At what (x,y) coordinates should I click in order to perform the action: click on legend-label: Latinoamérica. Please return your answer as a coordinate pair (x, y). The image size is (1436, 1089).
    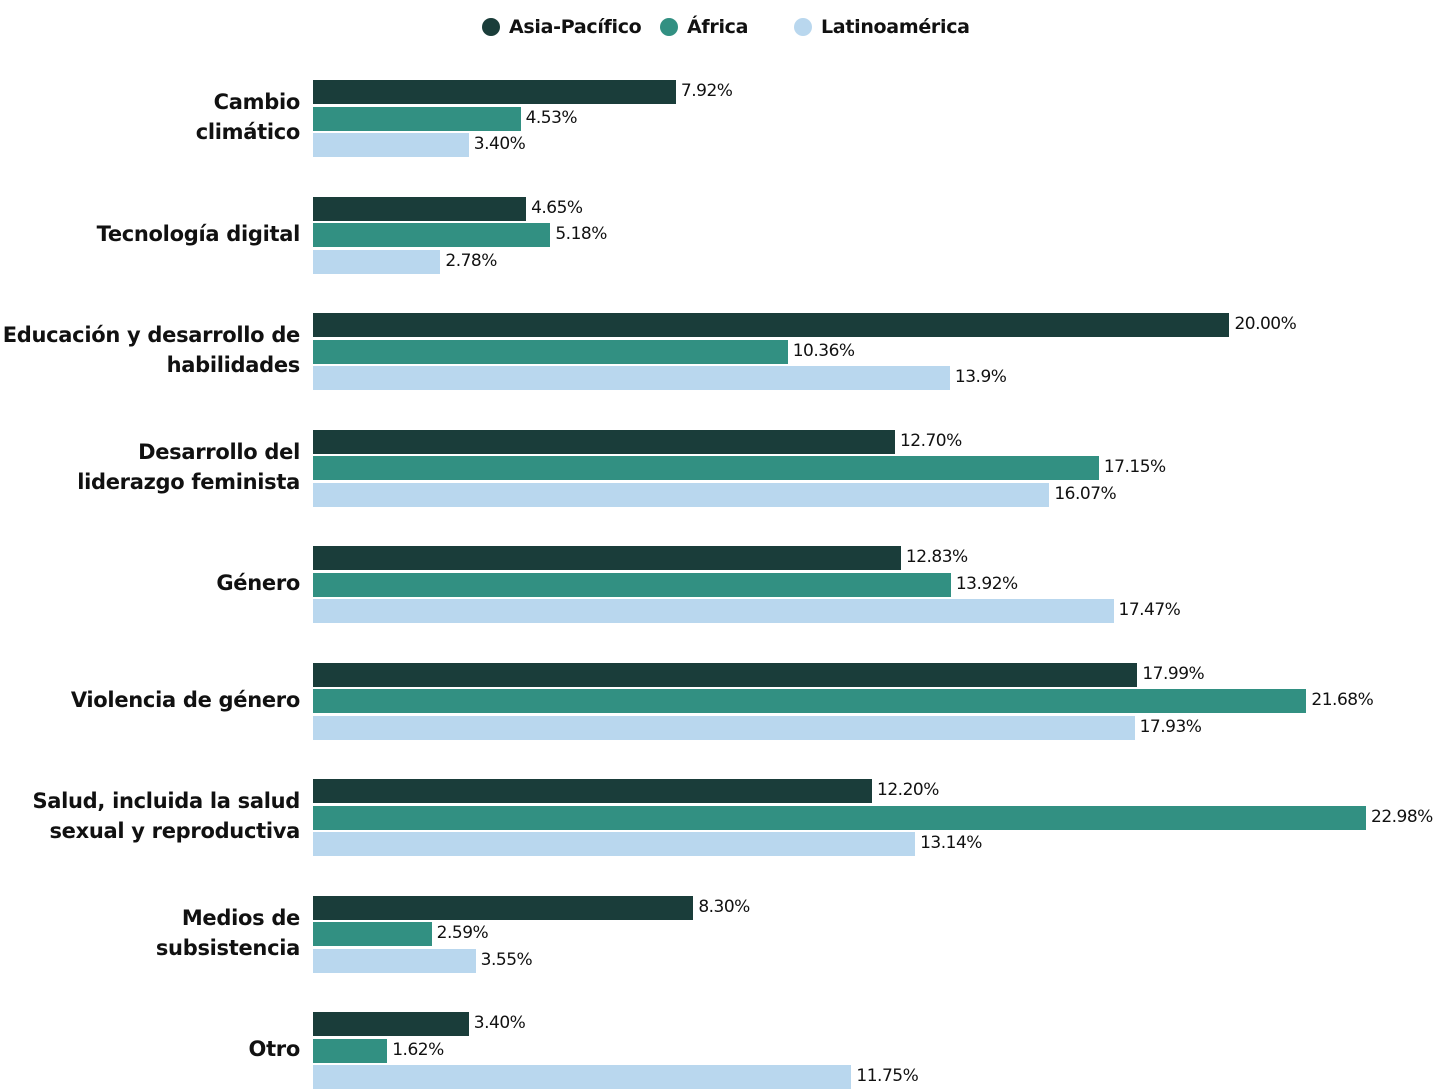
    Looking at the image, I should click on (895, 27).